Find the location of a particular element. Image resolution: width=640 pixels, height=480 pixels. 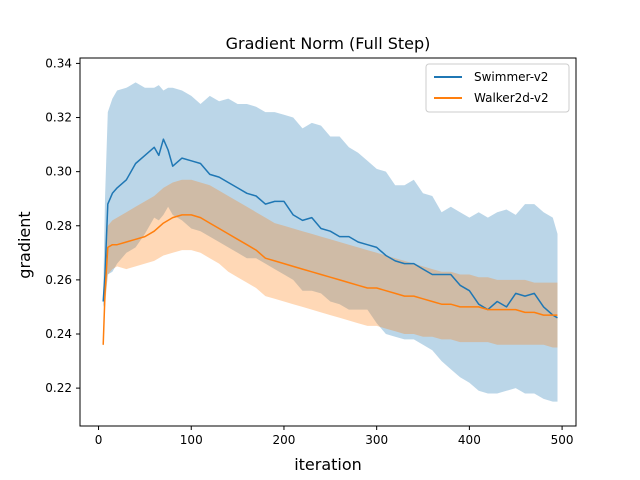

x-tick-label: 400 is located at coordinates (469, 440).